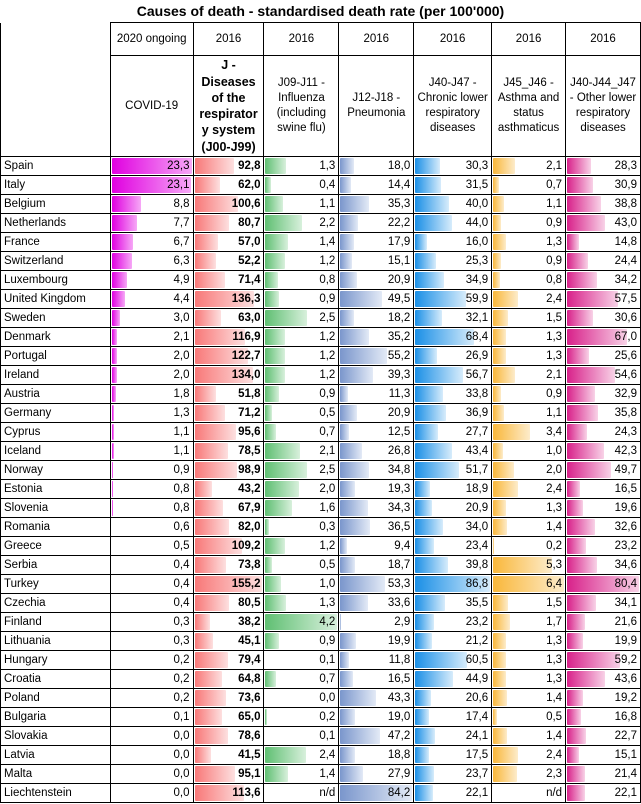  I want to click on cell-value: 55,2, so click(399, 356).